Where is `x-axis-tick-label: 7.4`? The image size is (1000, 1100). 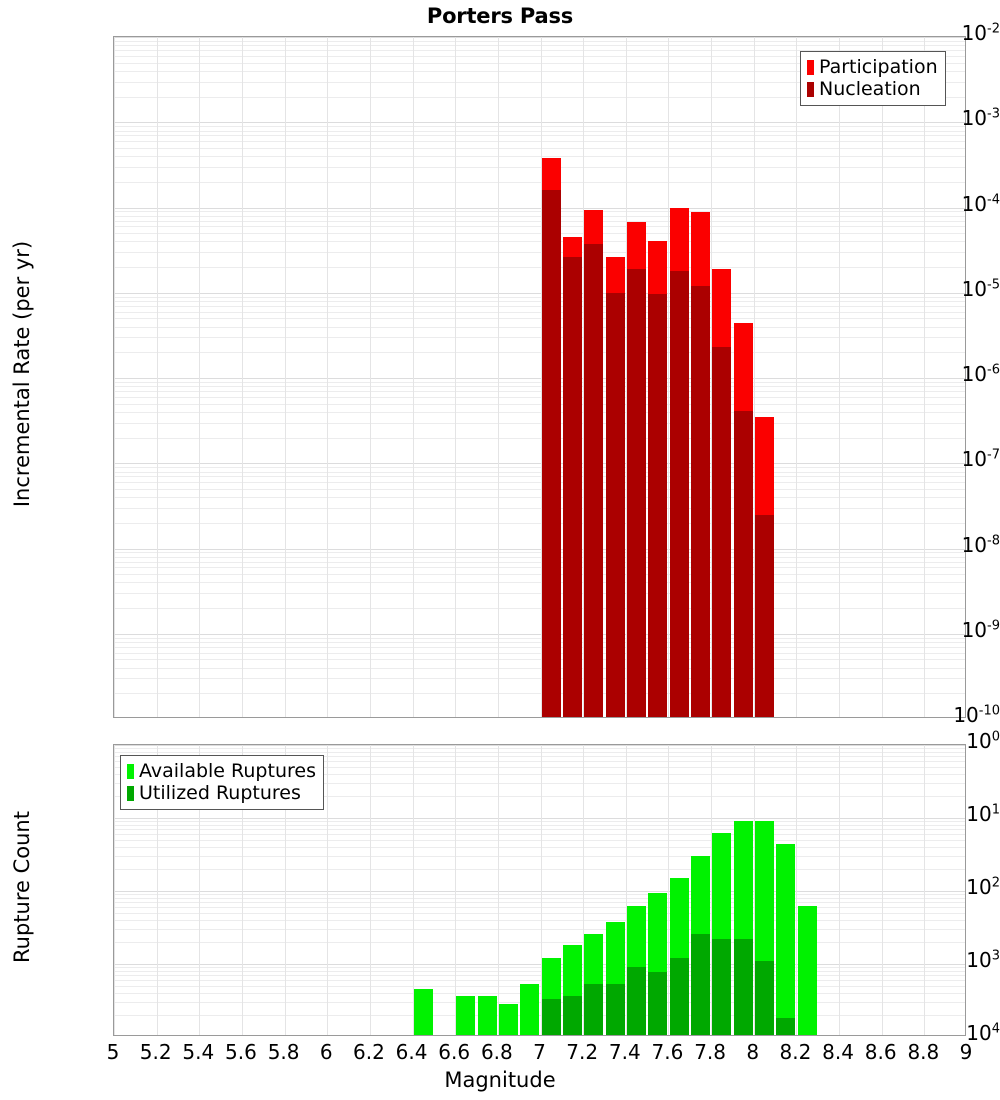
x-axis-tick-label: 7.4 is located at coordinates (624, 1052).